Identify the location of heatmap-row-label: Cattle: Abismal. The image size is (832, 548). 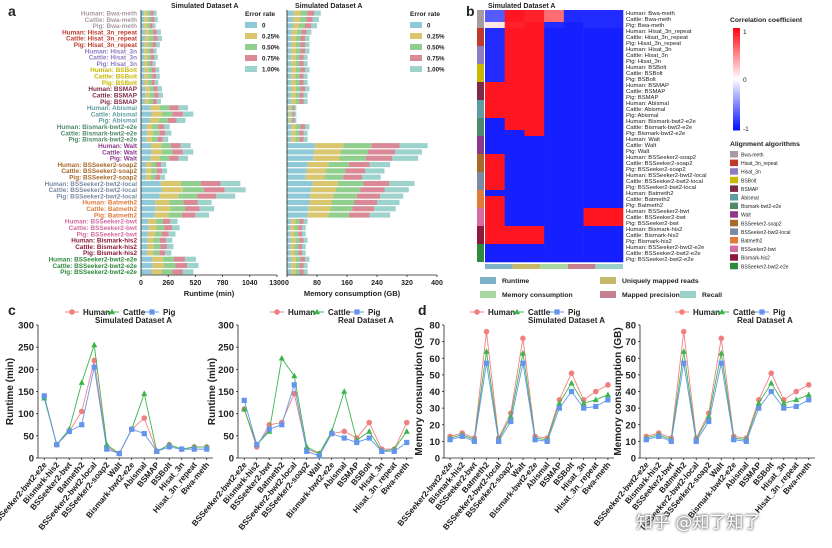
(645, 110).